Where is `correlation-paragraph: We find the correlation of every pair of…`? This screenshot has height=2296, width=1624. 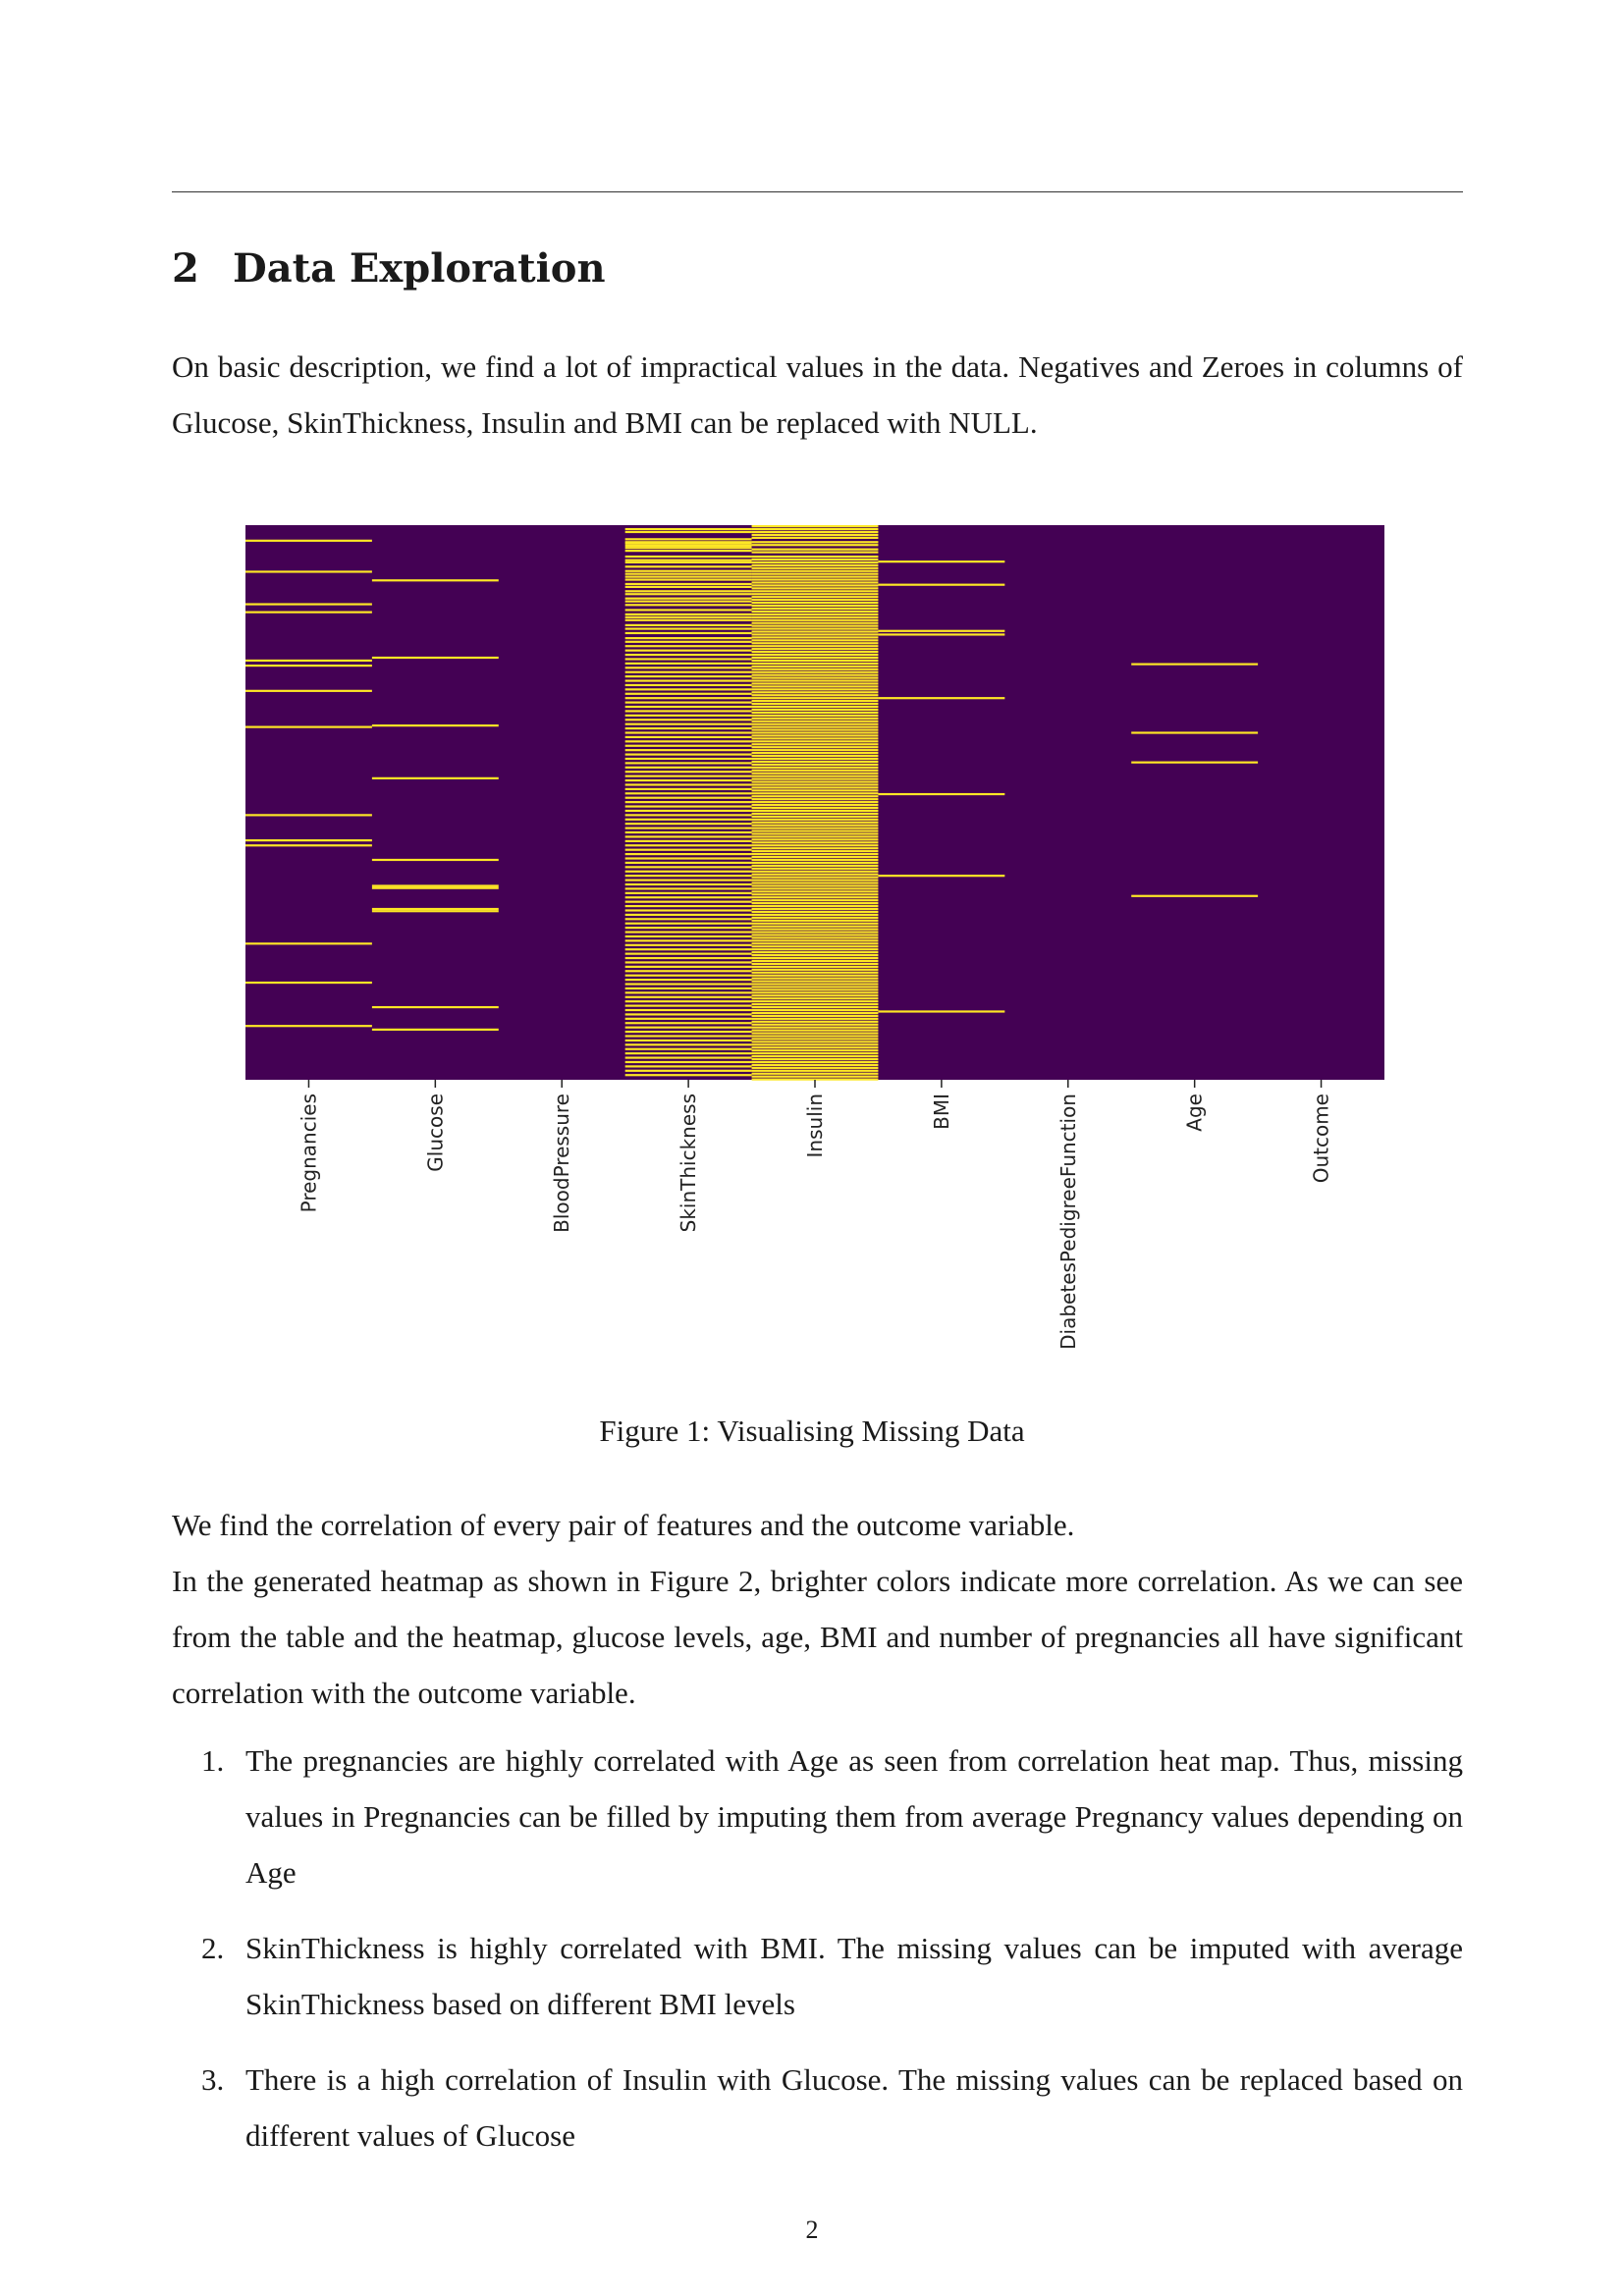
correlation-paragraph: We find the correlation of every pair of… is located at coordinates (817, 1609).